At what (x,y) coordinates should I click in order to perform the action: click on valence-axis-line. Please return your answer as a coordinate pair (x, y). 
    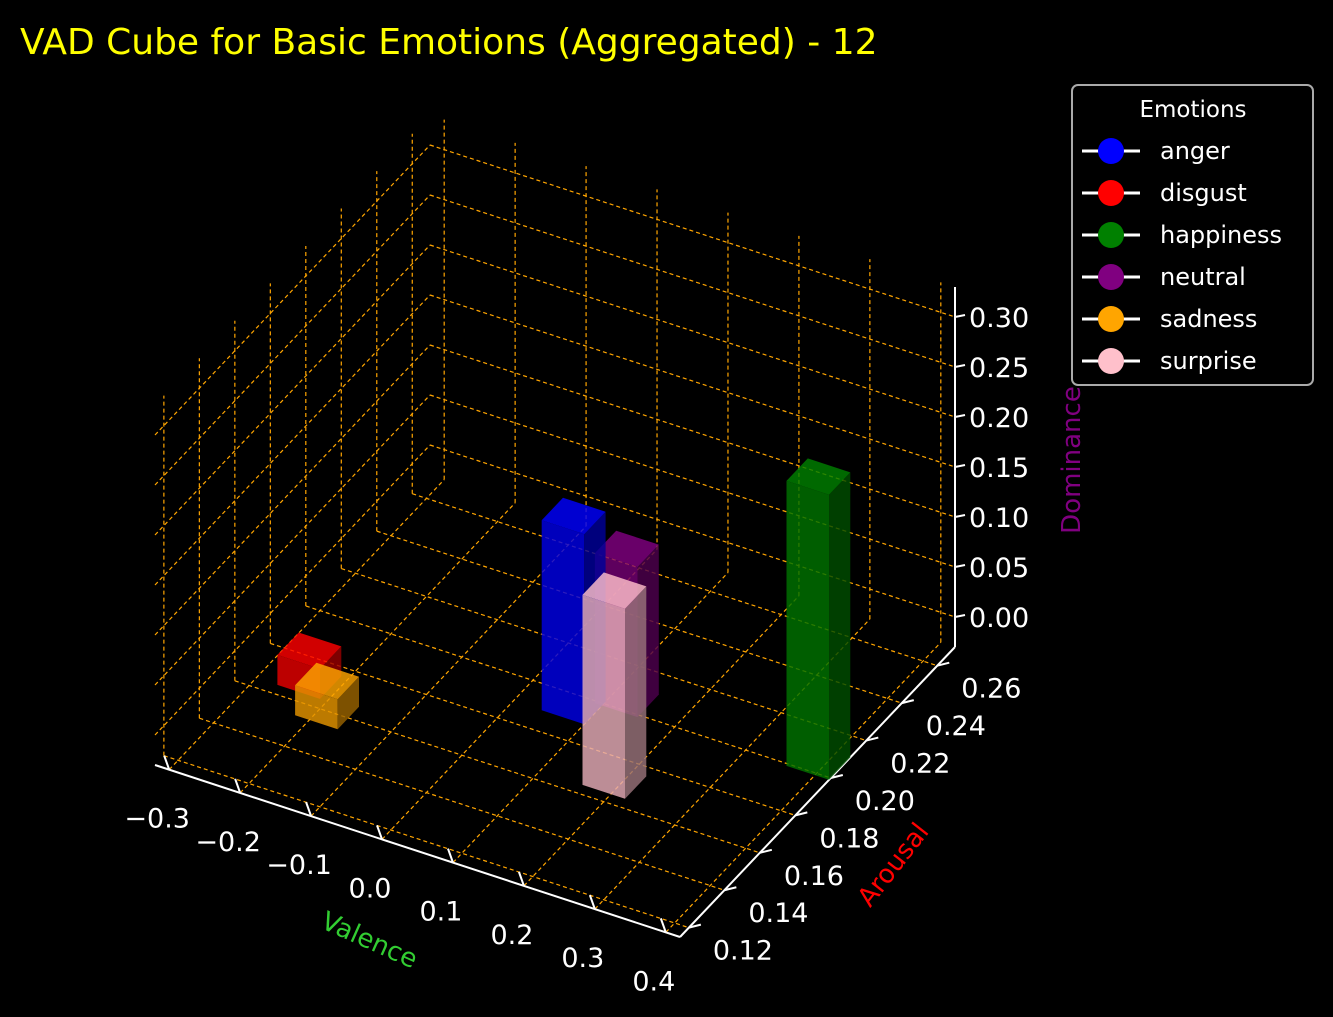
    Looking at the image, I should click on (417, 851).